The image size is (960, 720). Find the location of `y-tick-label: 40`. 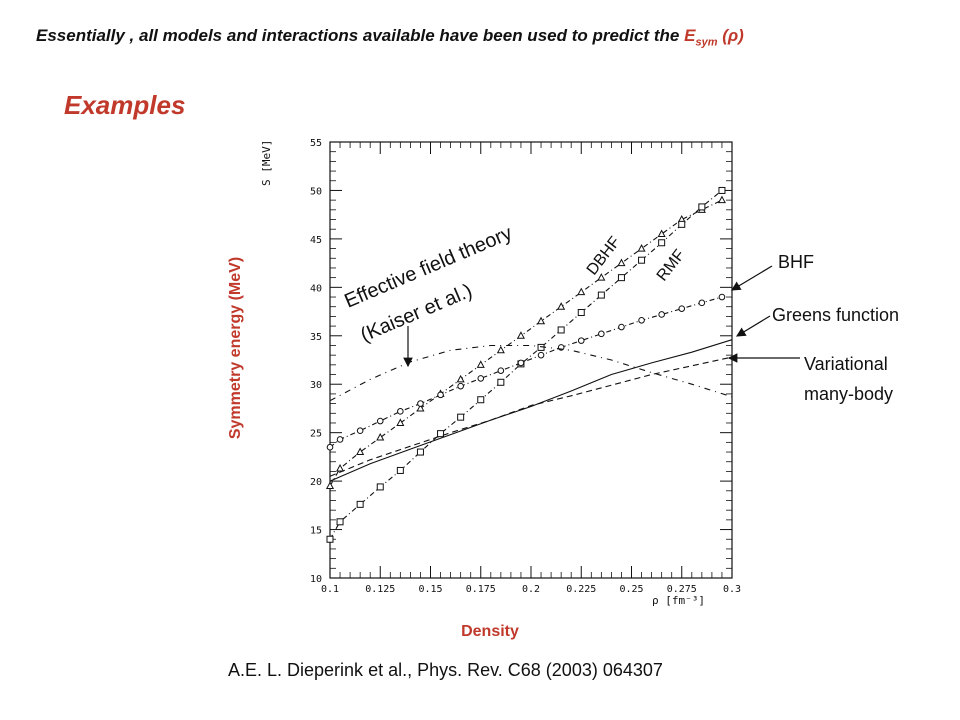

y-tick-label: 40 is located at coordinates (316, 288).